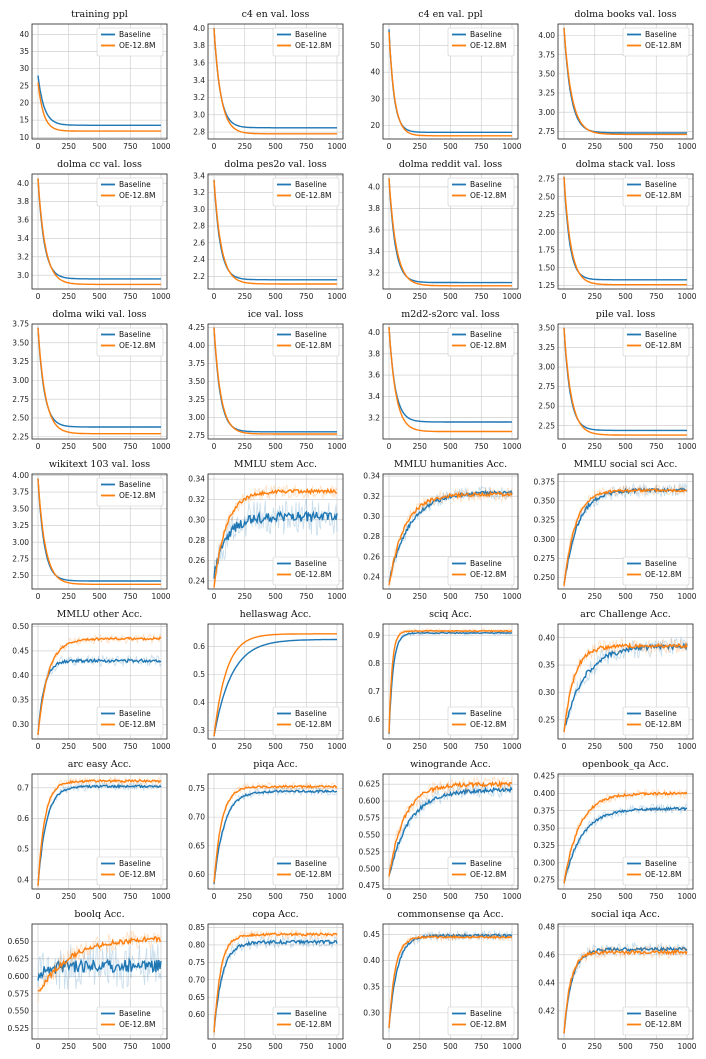 Image resolution: width=706 pixels, height=1059 pixels. I want to click on y-tick-label: 0.250, so click(545, 577).